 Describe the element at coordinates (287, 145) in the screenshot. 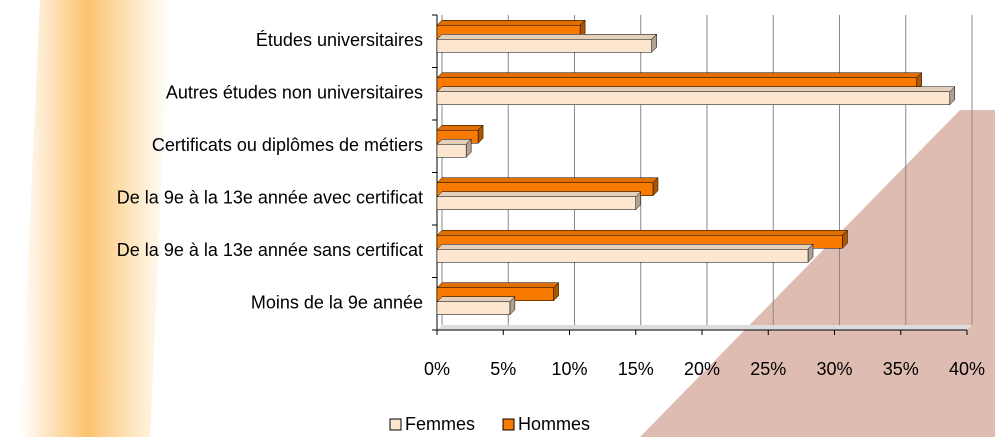

I see `y-tick-label: Certificats ou diplômes de métiers` at that location.